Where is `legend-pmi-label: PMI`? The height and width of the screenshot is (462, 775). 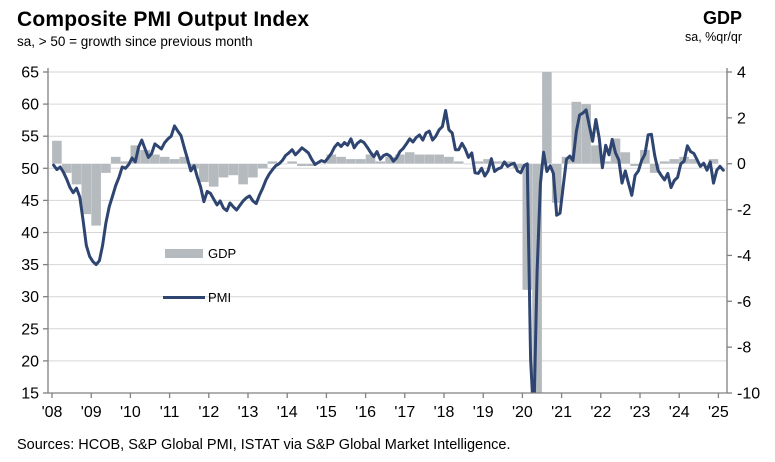
legend-pmi-label: PMI is located at coordinates (220, 297).